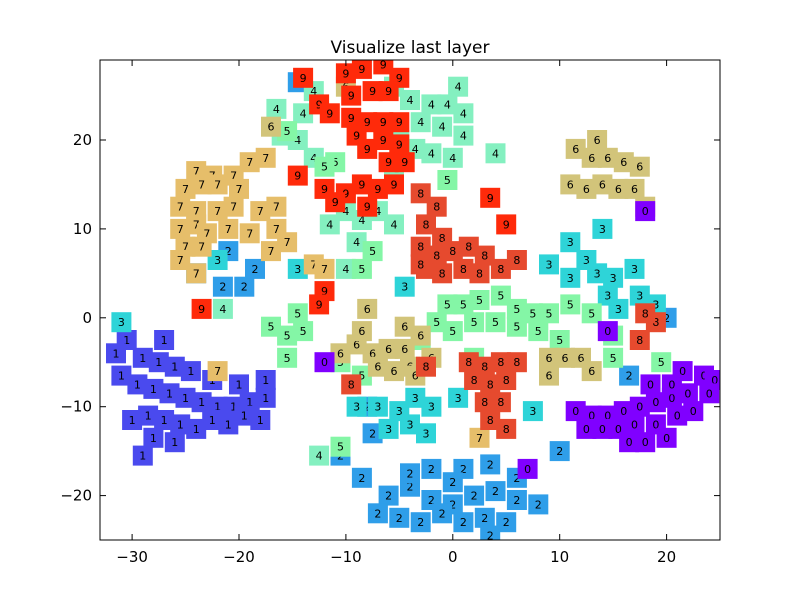 The image size is (800, 600). What do you see at coordinates (82, 140) in the screenshot?
I see `y-tick-label: 20` at bounding box center [82, 140].